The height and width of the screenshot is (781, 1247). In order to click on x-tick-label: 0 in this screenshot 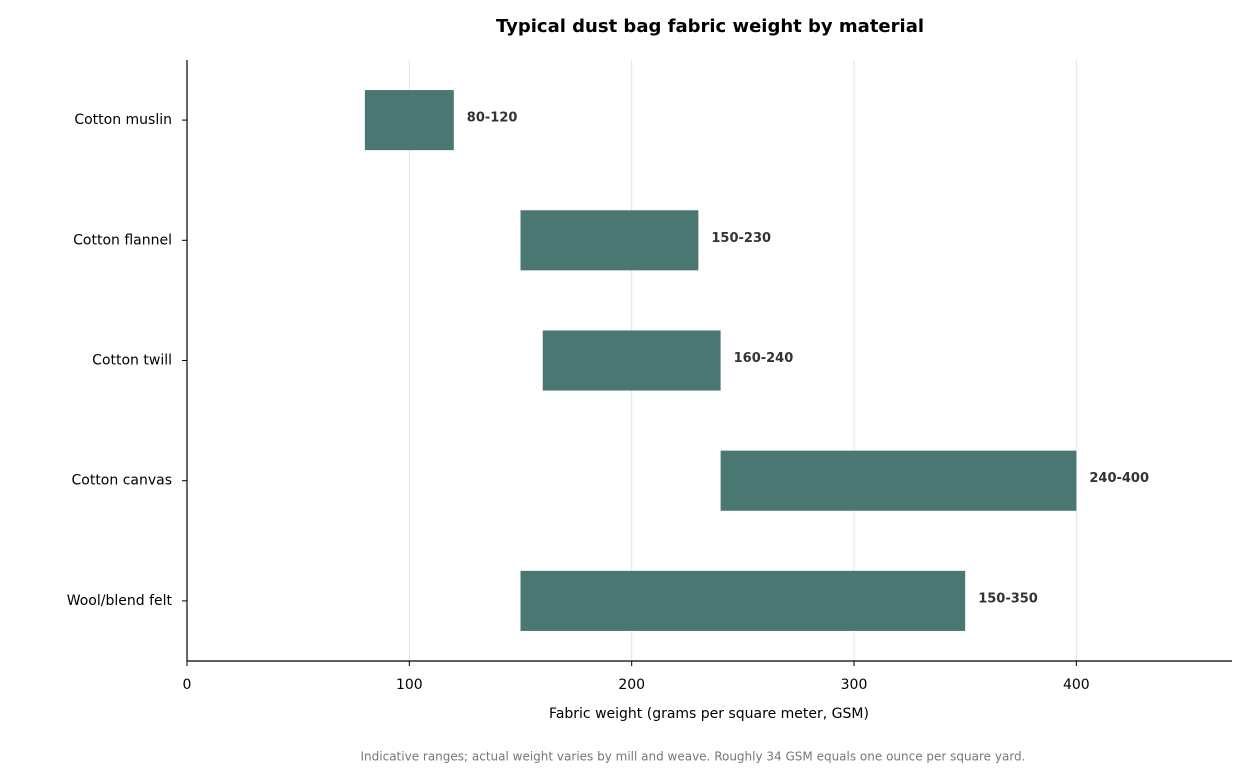, I will do `click(187, 685)`.